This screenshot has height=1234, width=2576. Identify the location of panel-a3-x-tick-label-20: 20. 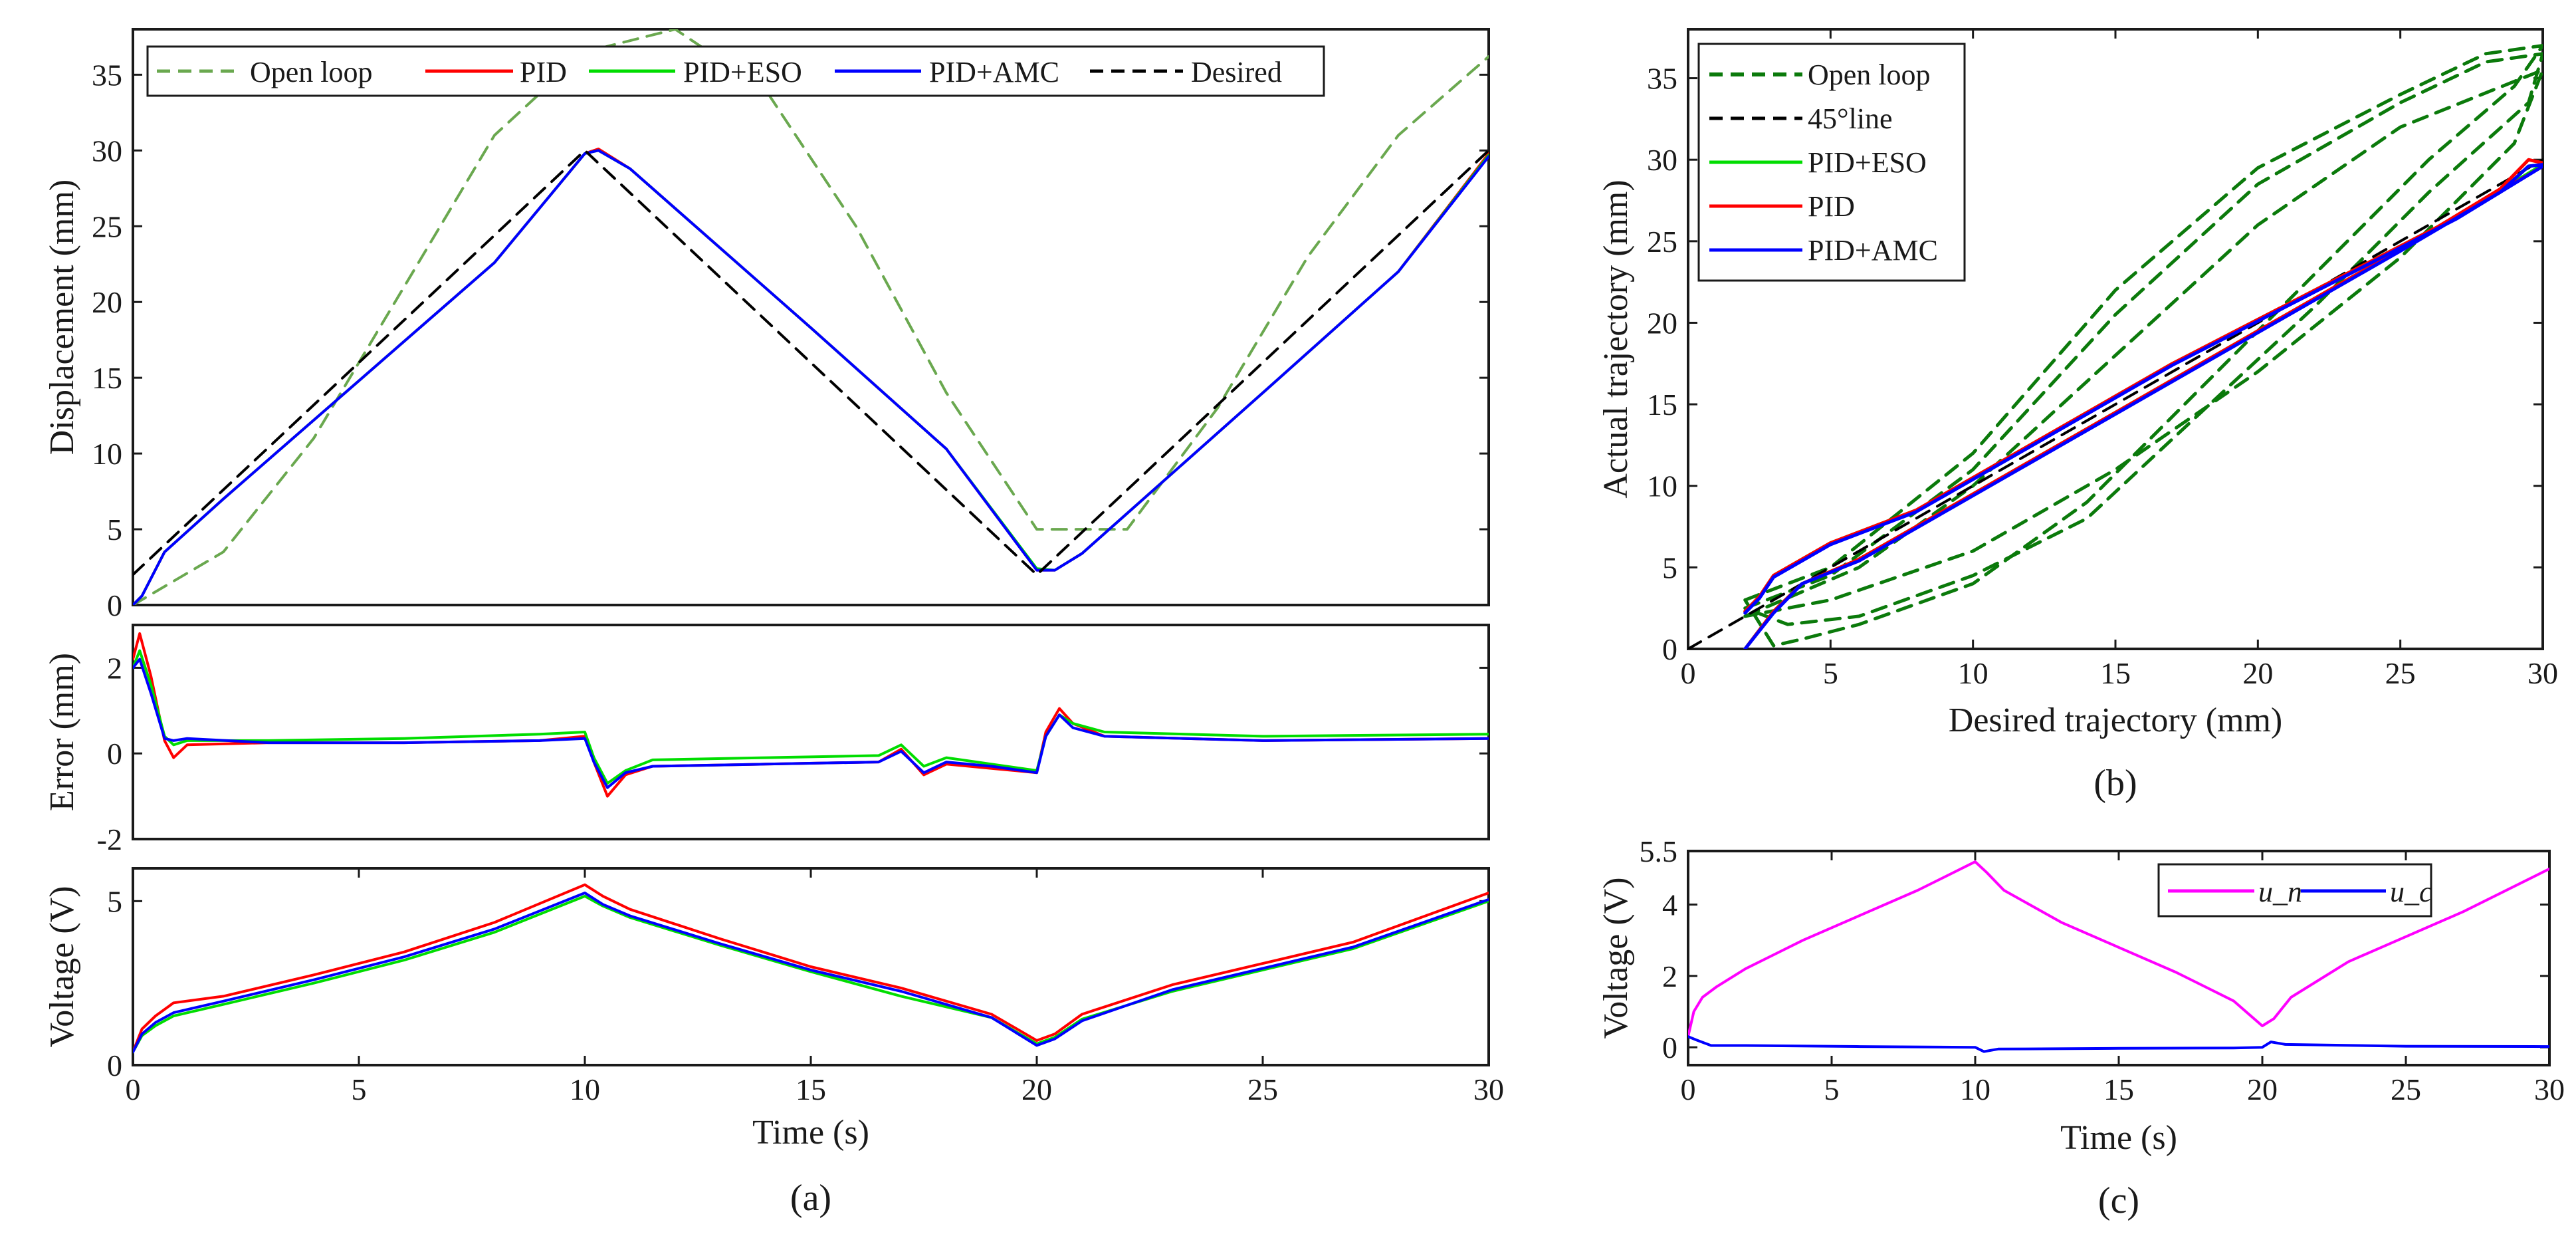
(1036, 1089).